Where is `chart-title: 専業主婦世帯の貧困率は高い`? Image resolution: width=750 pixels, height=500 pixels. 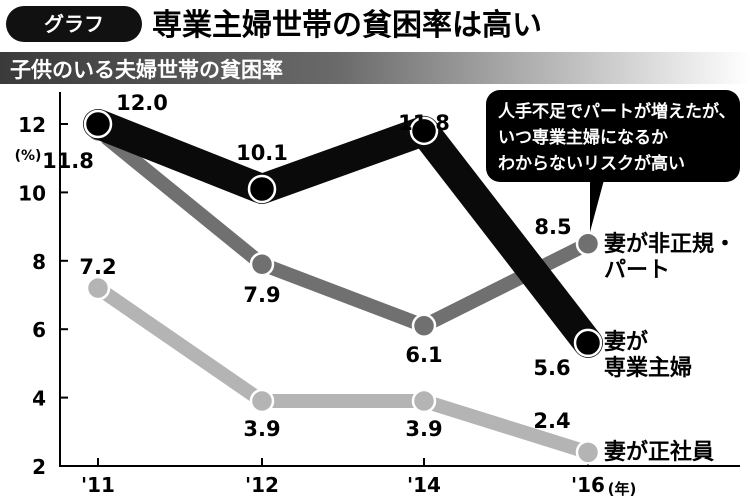 chart-title: 専業主婦世帯の貧困率は高い is located at coordinates (347, 25).